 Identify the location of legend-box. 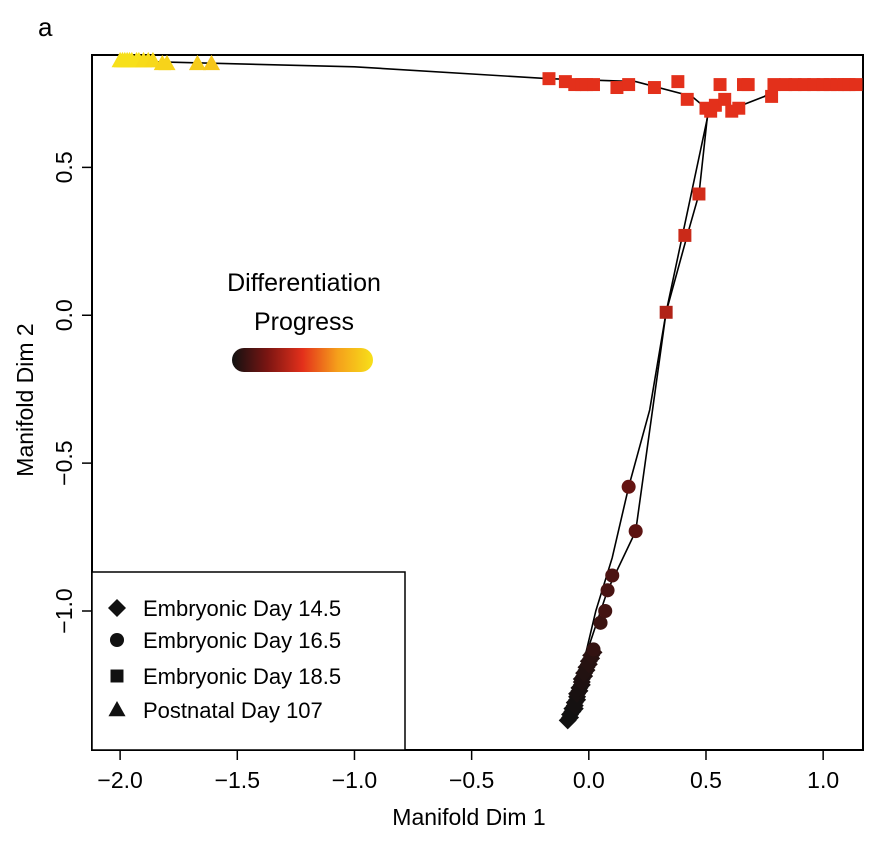
(248, 661).